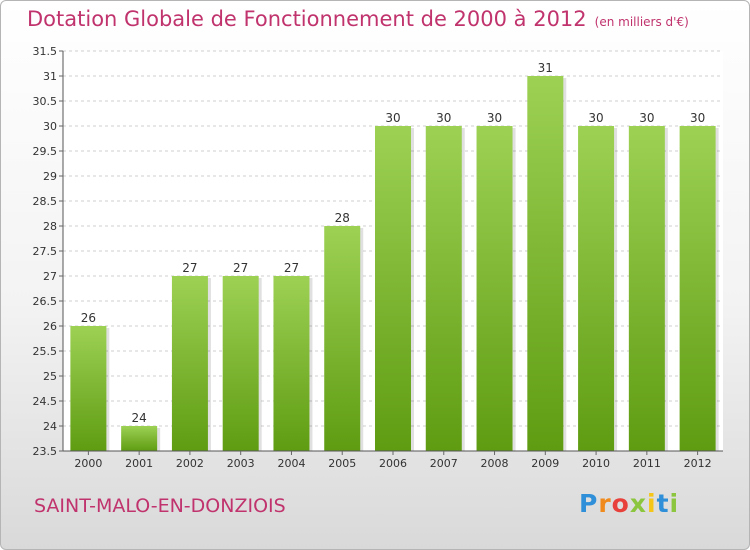  What do you see at coordinates (45, 401) in the screenshot?
I see `y-tick-label: 24.5` at bounding box center [45, 401].